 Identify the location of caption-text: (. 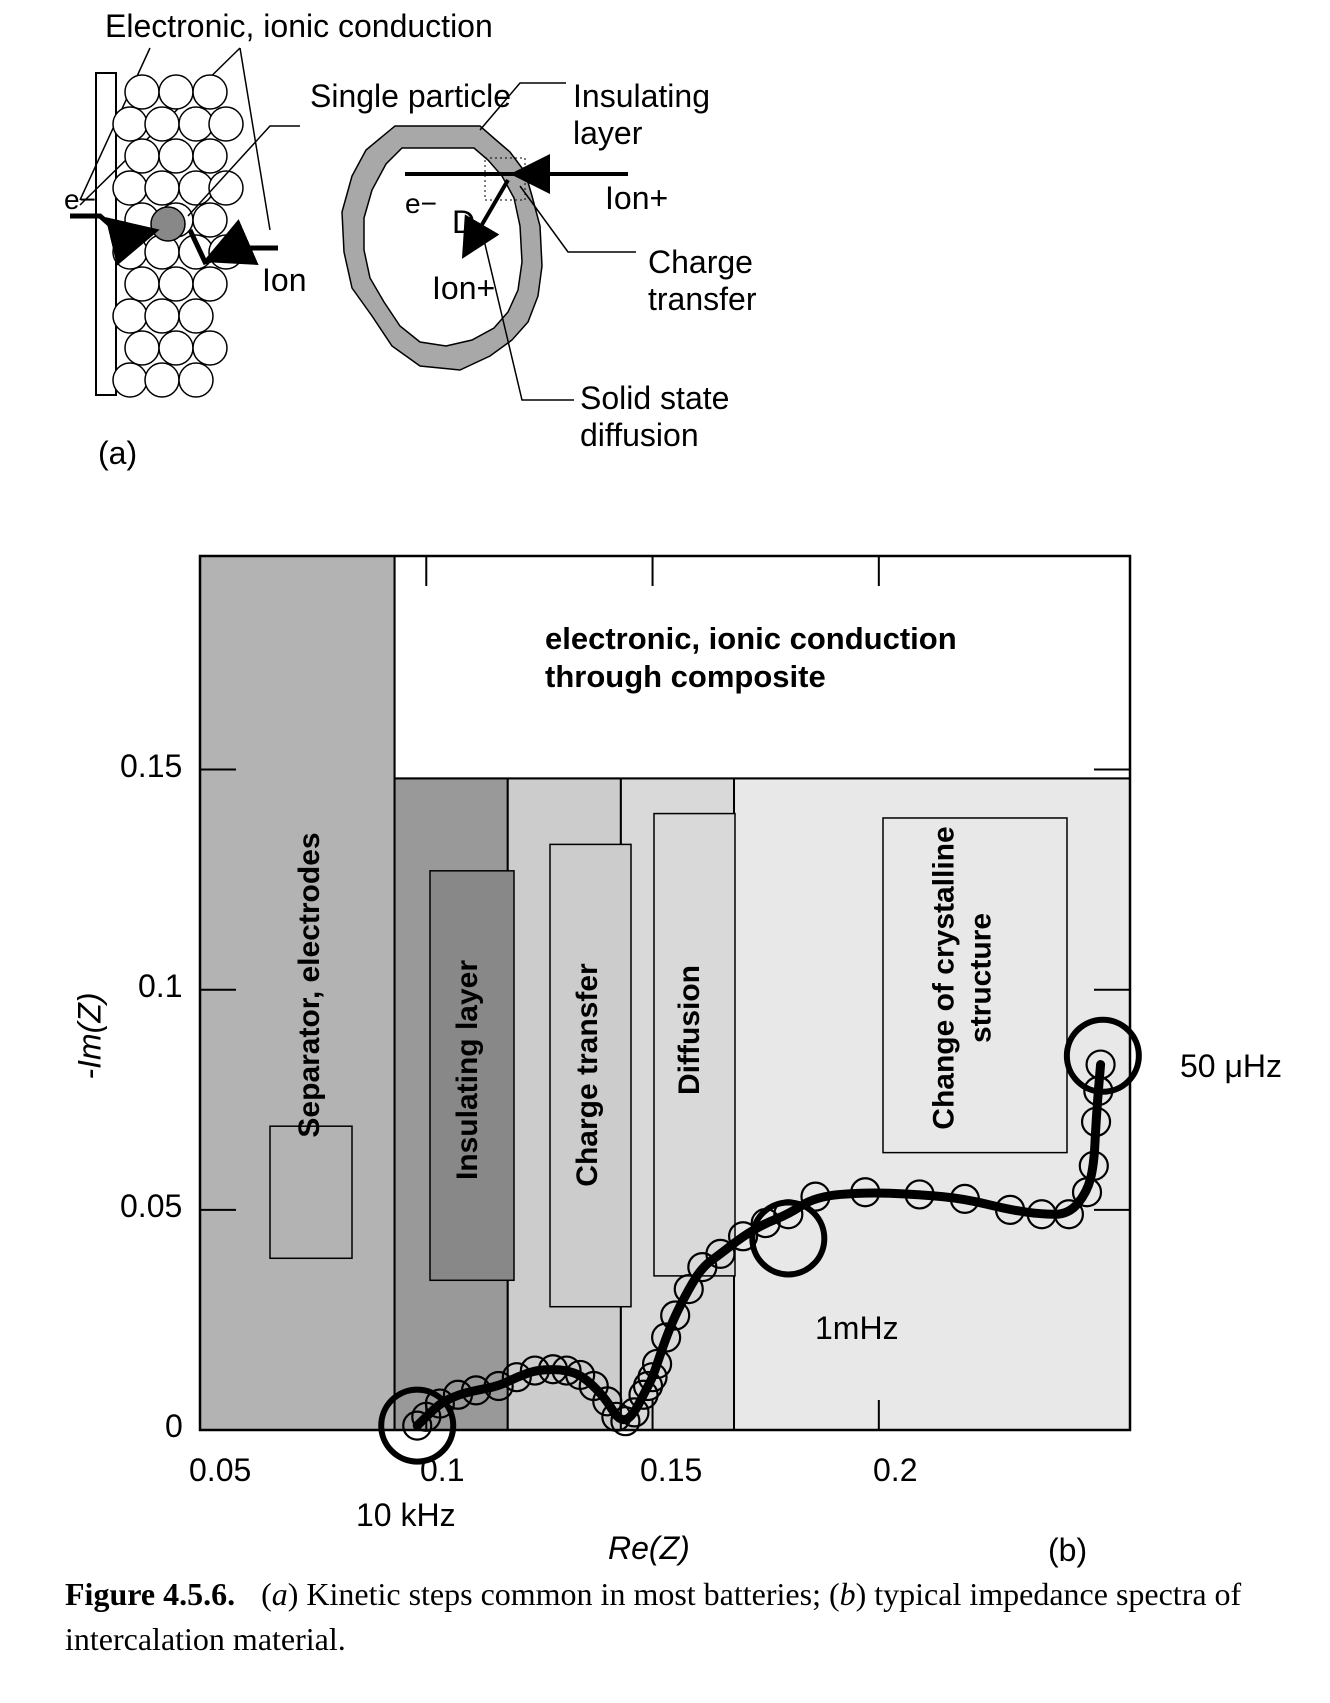
(266, 1594).